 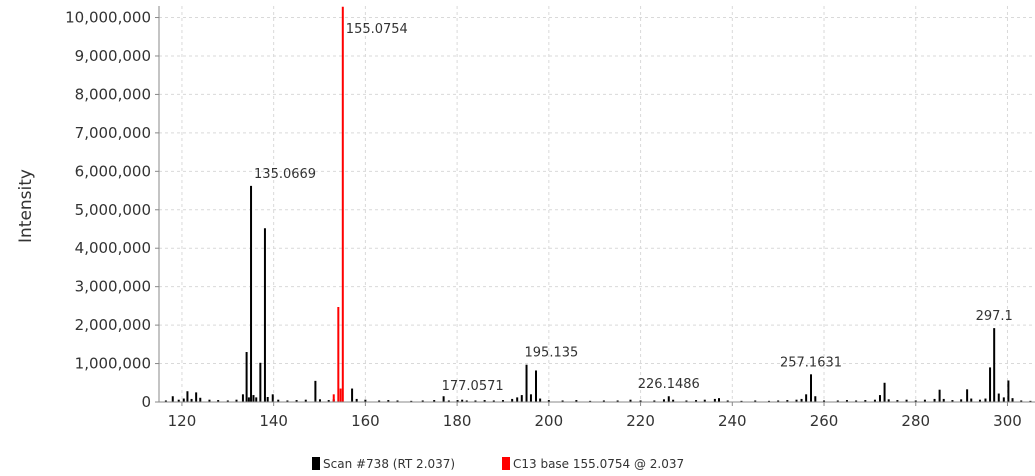 I want to click on y-tick-label: 3,000,000, so click(x=113, y=287).